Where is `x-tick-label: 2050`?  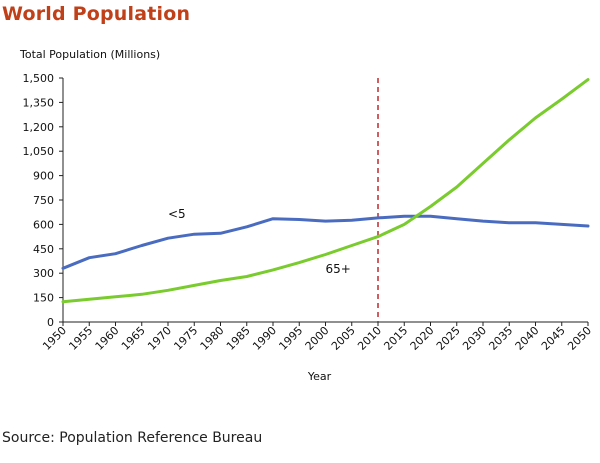
x-tick-label: 2050 is located at coordinates (579, 338).